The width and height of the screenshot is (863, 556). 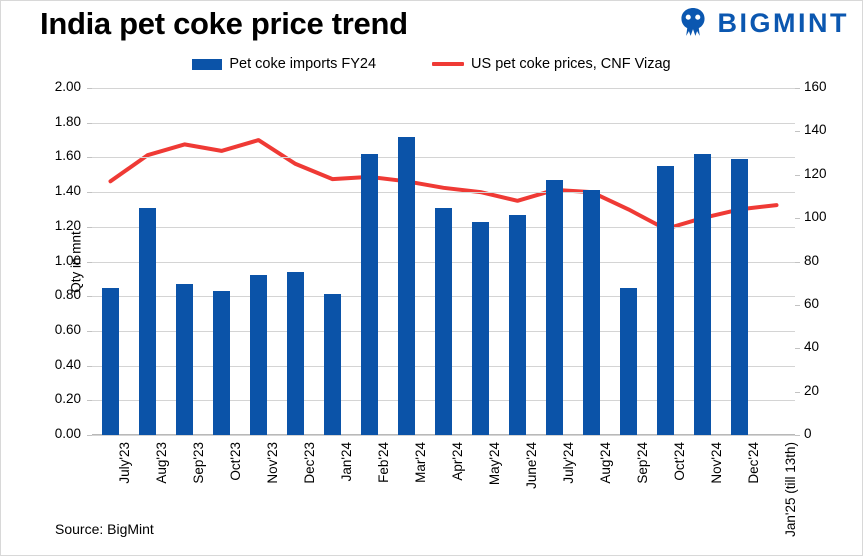 I want to click on x-axis-label: Apr'24, so click(x=457, y=461).